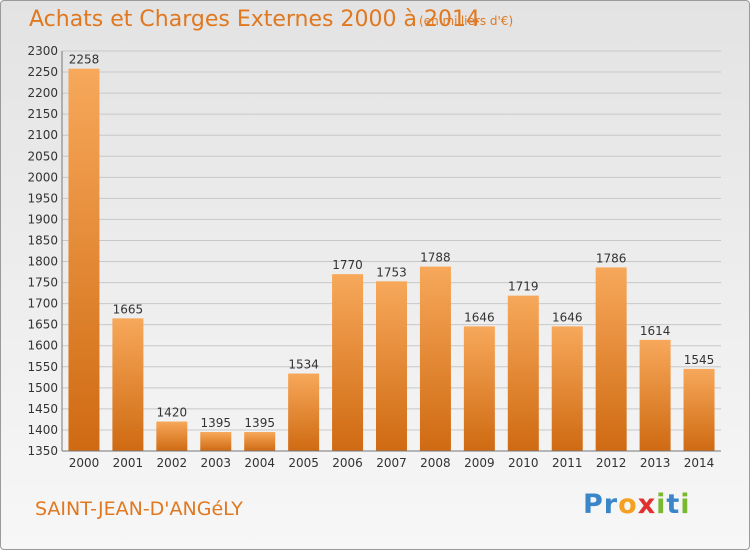 This screenshot has width=750, height=550. I want to click on y-tick-label: 1700, so click(42, 304).